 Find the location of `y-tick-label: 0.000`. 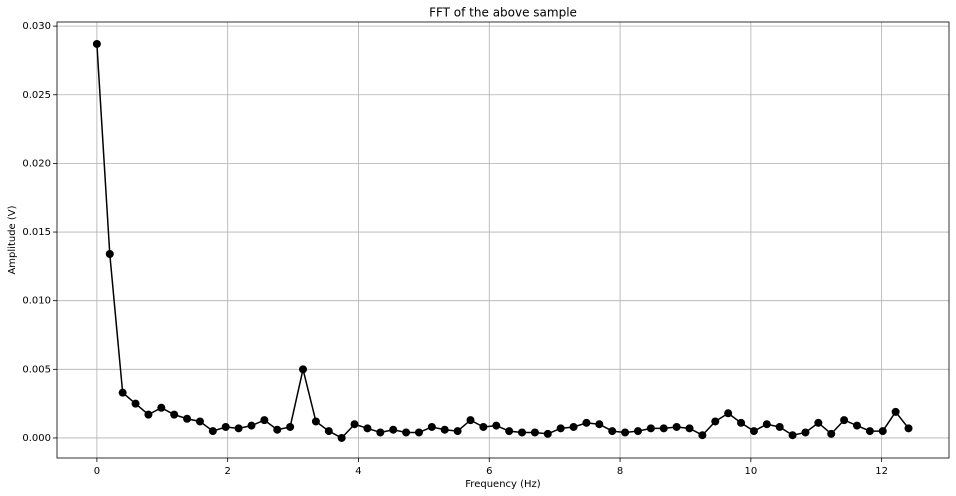

y-tick-label: 0.000 is located at coordinates (36, 438).